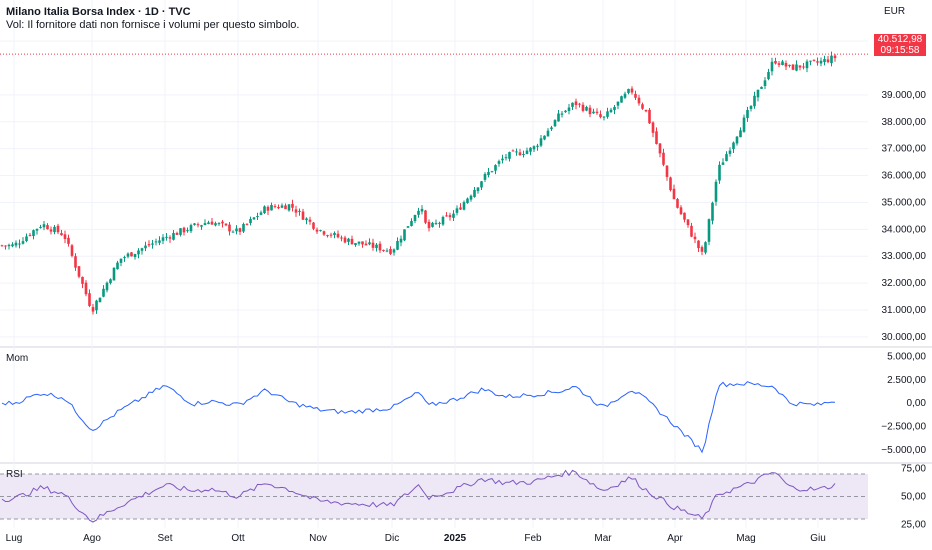 Image resolution: width=932 pixels, height=550 pixels. I want to click on x-tick-label: Lug, so click(14, 538).